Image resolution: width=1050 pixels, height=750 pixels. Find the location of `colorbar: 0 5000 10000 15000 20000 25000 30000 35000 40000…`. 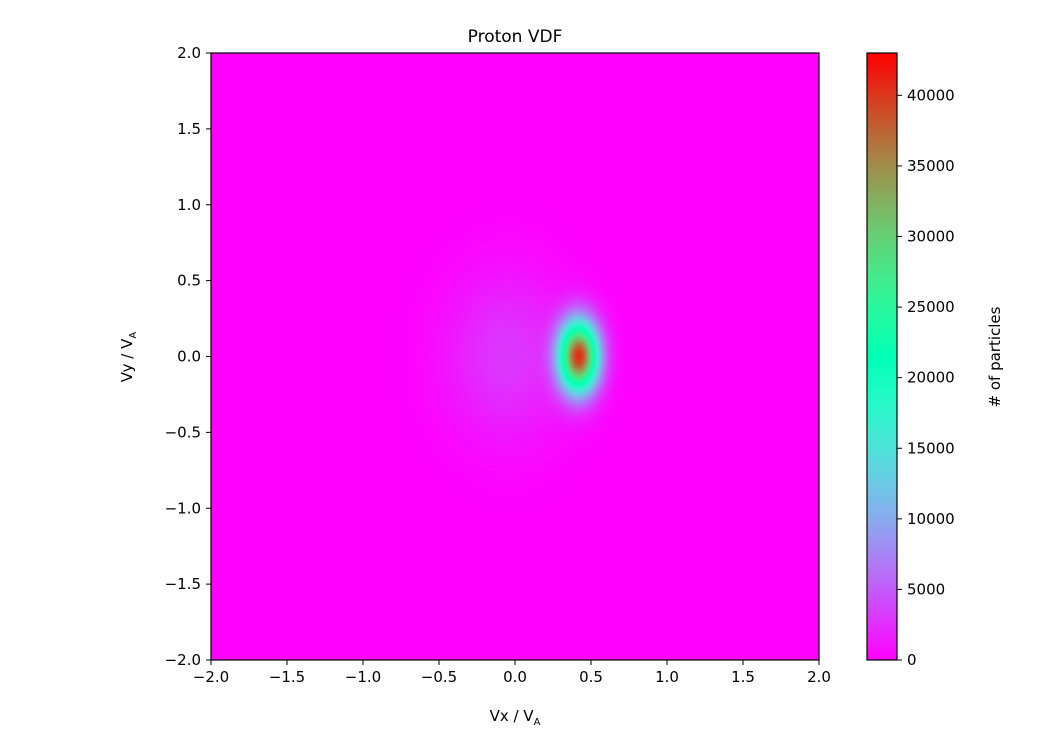

colorbar: 0 5000 10000 15000 20000 25000 30000 35000 40000… is located at coordinates (935, 360).